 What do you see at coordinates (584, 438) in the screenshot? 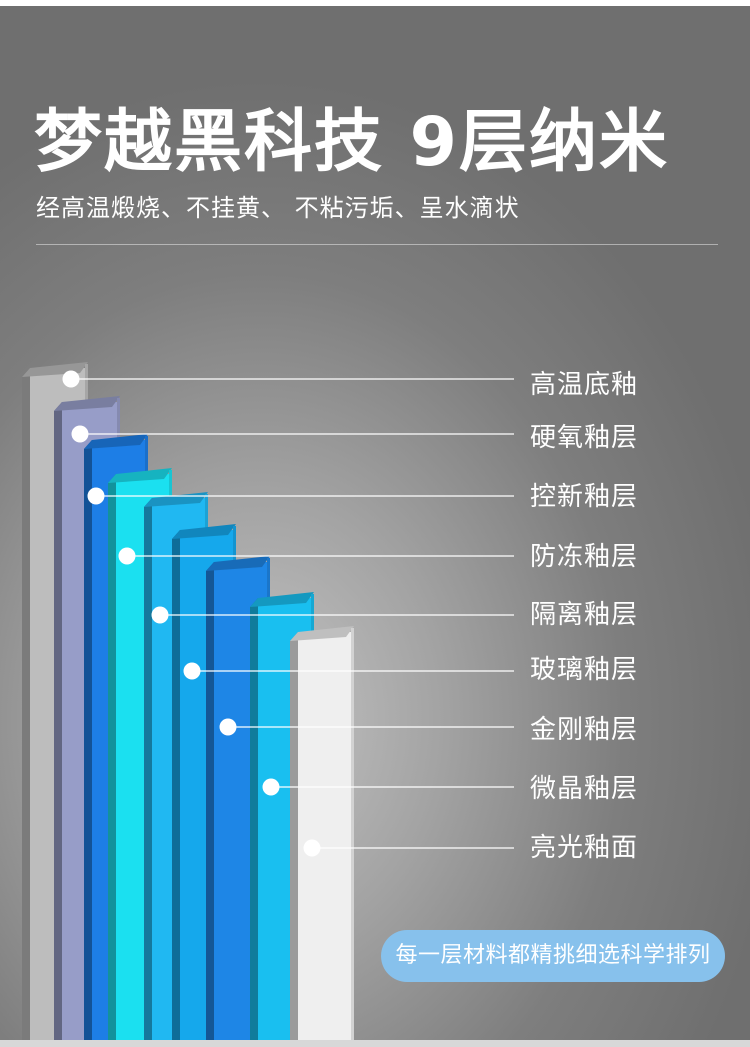
I see `layer-label: 硬氧釉层` at bounding box center [584, 438].